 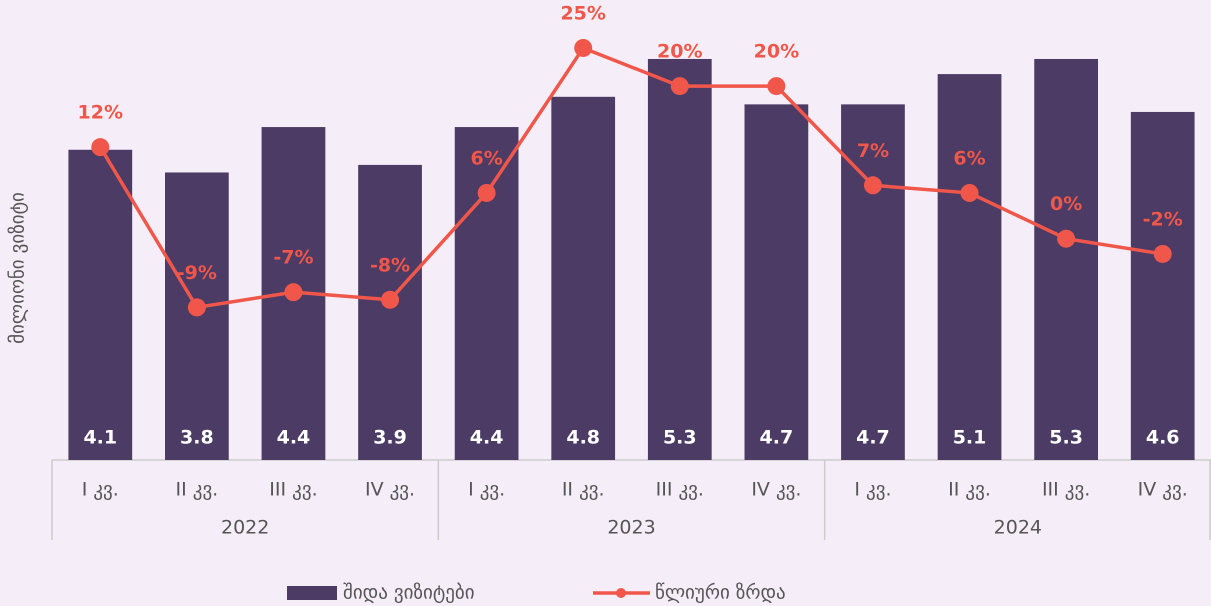 I want to click on line-value-label: 0%, so click(x=1066, y=204).